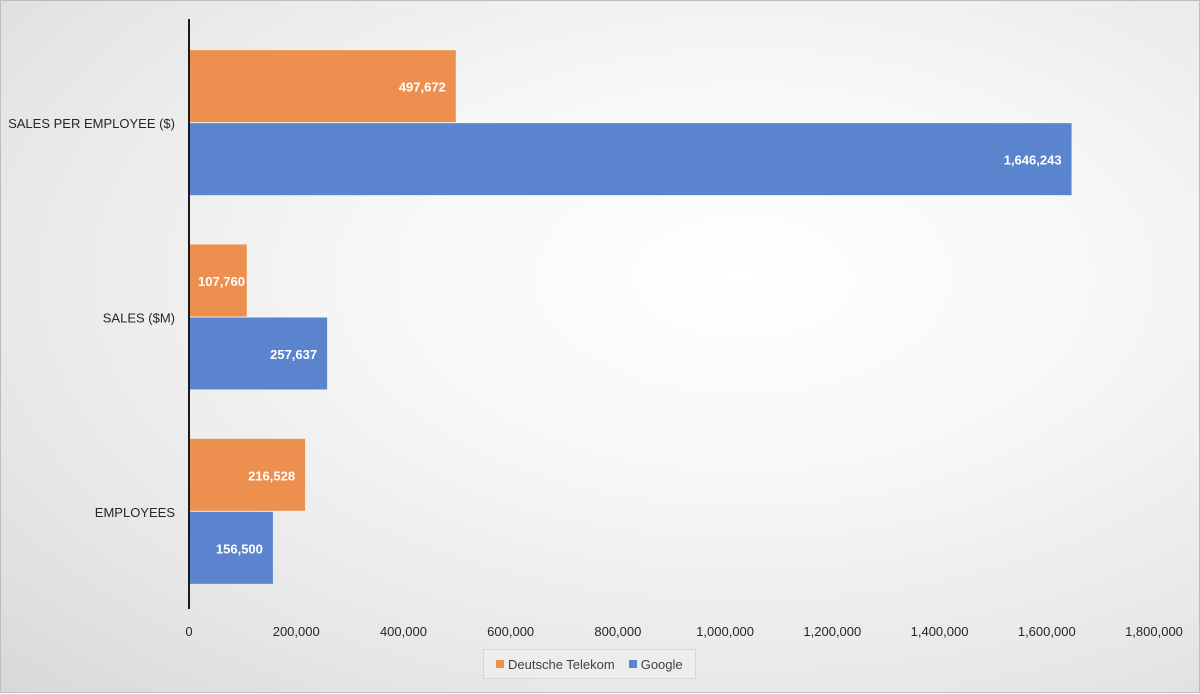 The height and width of the screenshot is (694, 1200). I want to click on legend-label-series-1: Google, so click(661, 664).